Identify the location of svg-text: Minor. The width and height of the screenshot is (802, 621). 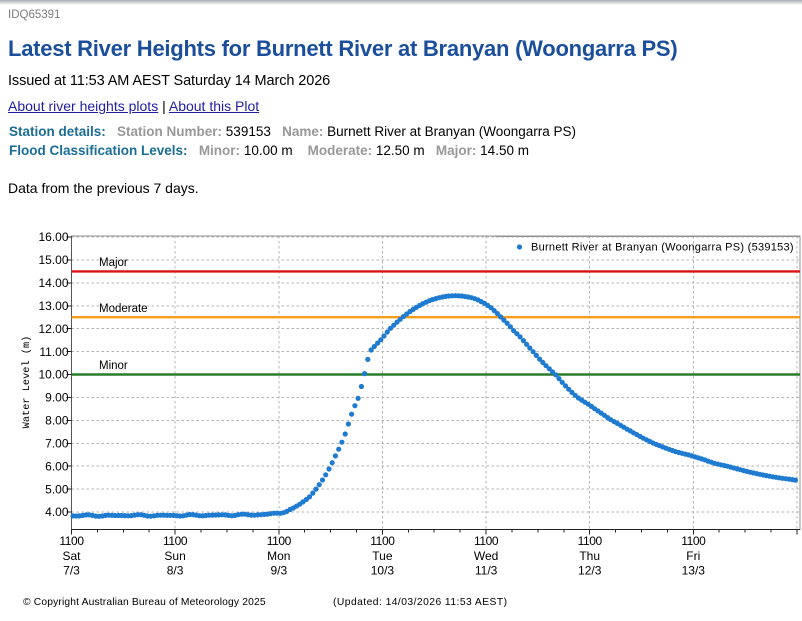
(113, 366).